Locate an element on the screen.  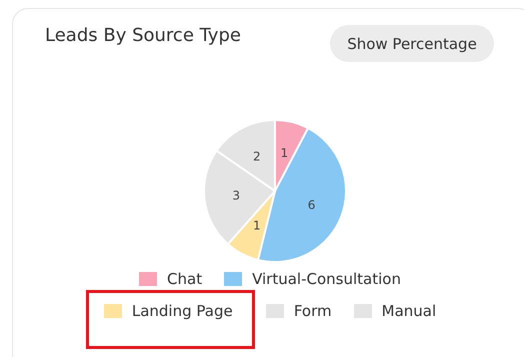
legend-label: Manual is located at coordinates (409, 311).